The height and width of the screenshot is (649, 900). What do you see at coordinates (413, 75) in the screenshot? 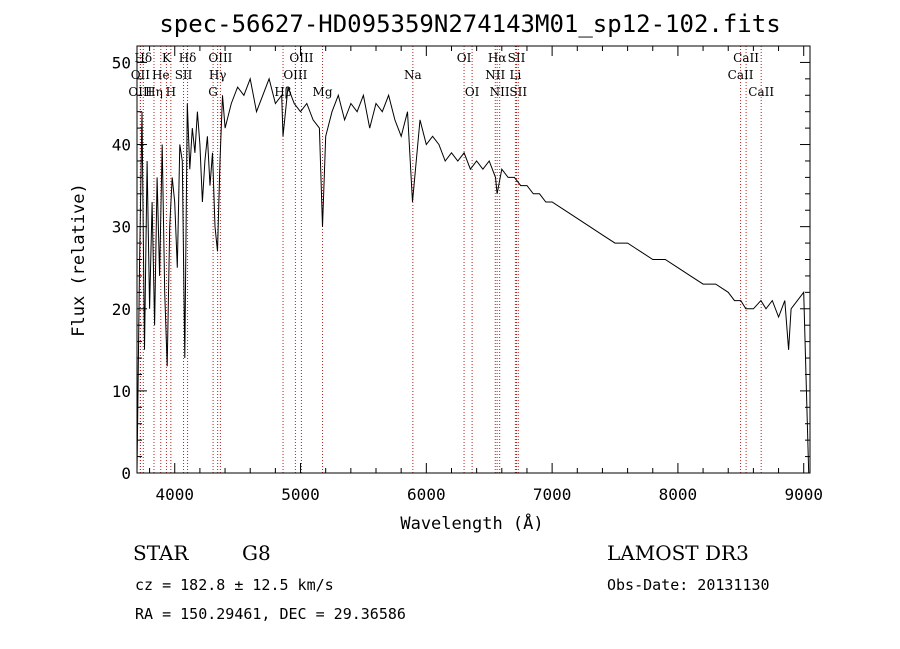
I see `line-marker-label: Na` at bounding box center [413, 75].